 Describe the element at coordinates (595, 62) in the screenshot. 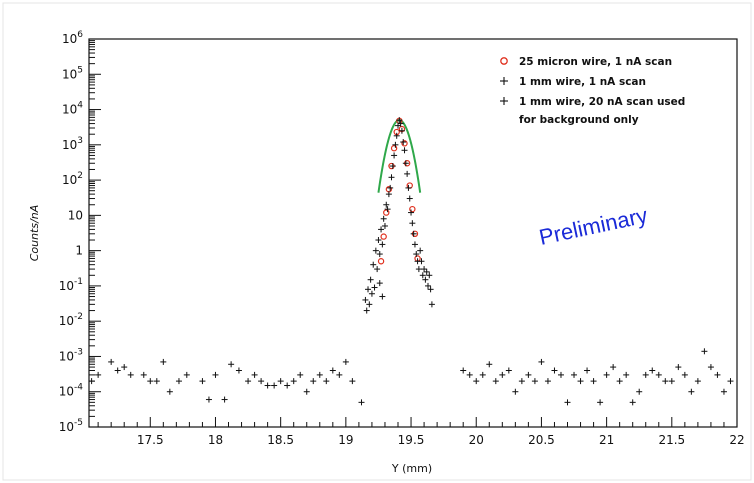

I see `legend-entry-1: 25 micron wire, 1 nA scan` at that location.